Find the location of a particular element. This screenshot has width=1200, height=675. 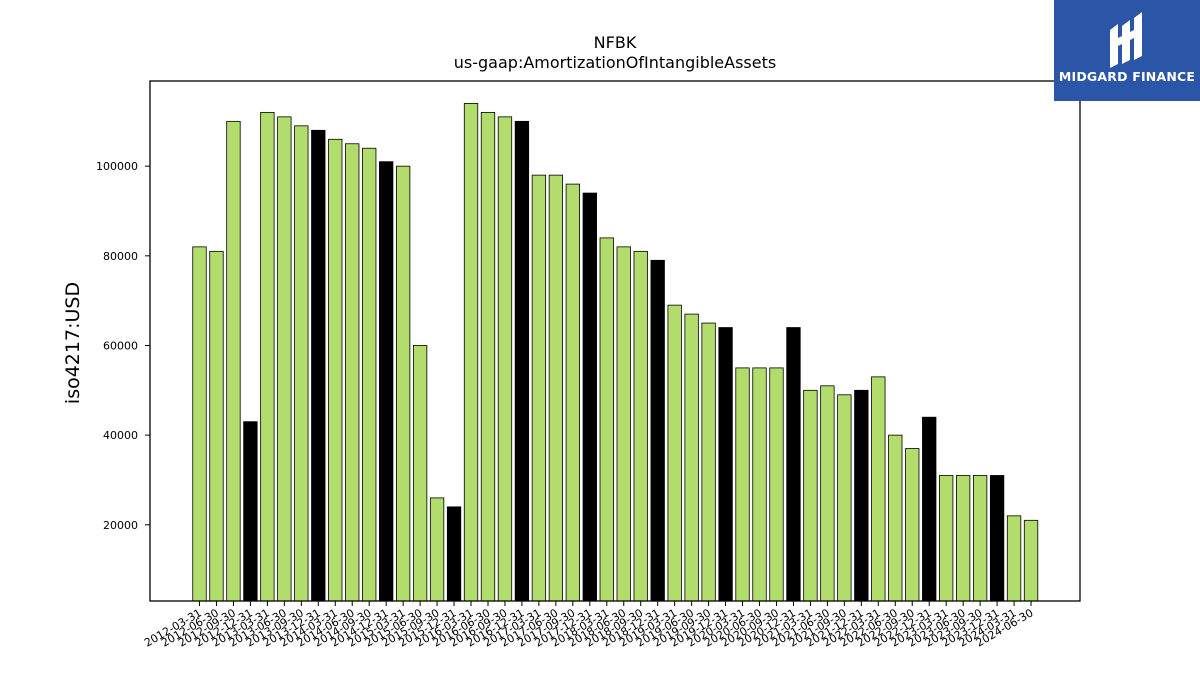

y-axis-ticks: 20000 40000 60000 80000 100000 is located at coordinates (123, 346).